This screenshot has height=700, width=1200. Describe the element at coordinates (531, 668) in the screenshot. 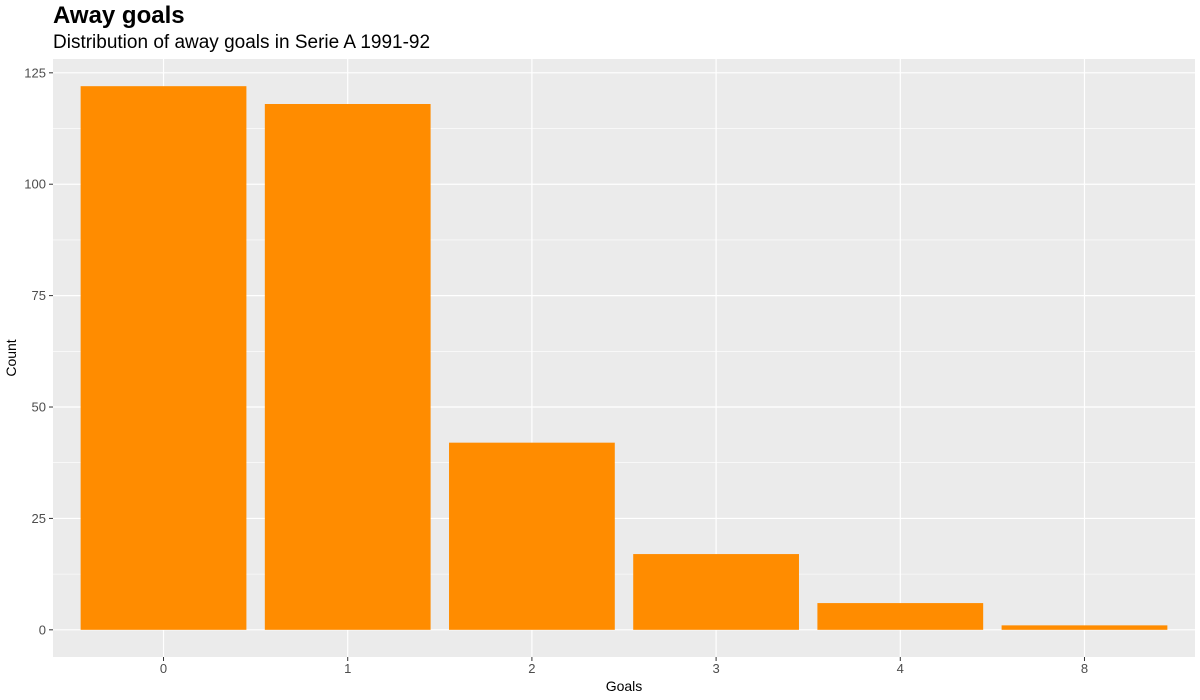

I see `x-tick-label: 2` at that location.